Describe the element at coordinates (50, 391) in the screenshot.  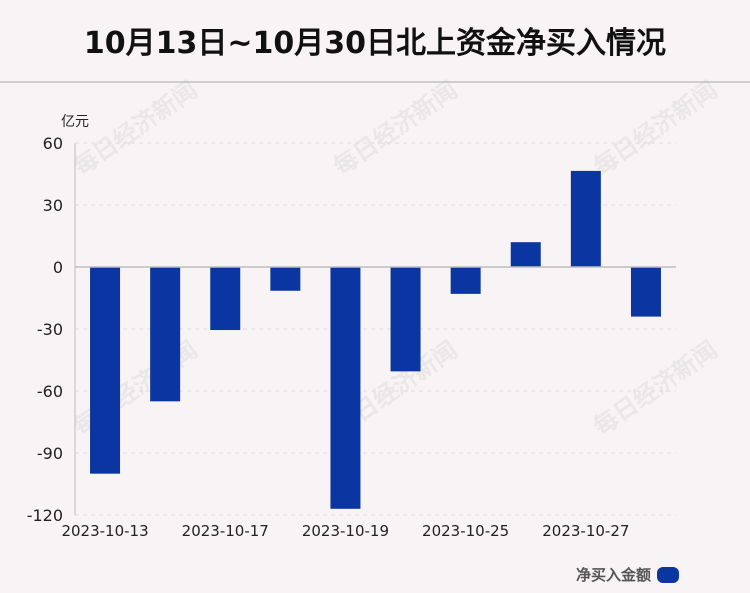
I see `y-tick-label: -60` at that location.